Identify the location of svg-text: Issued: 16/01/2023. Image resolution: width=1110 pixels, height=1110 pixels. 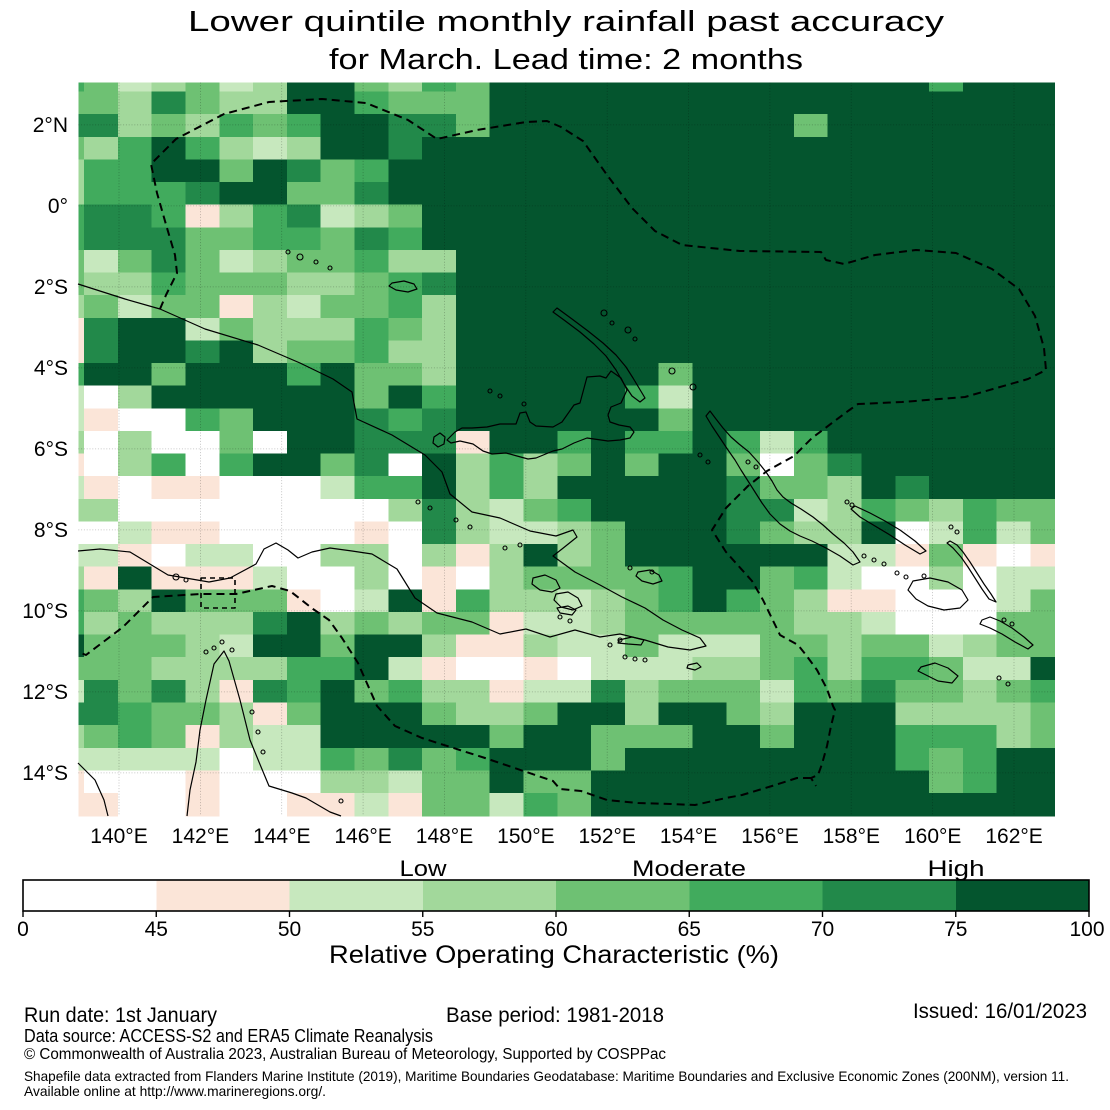
(1000, 1011).